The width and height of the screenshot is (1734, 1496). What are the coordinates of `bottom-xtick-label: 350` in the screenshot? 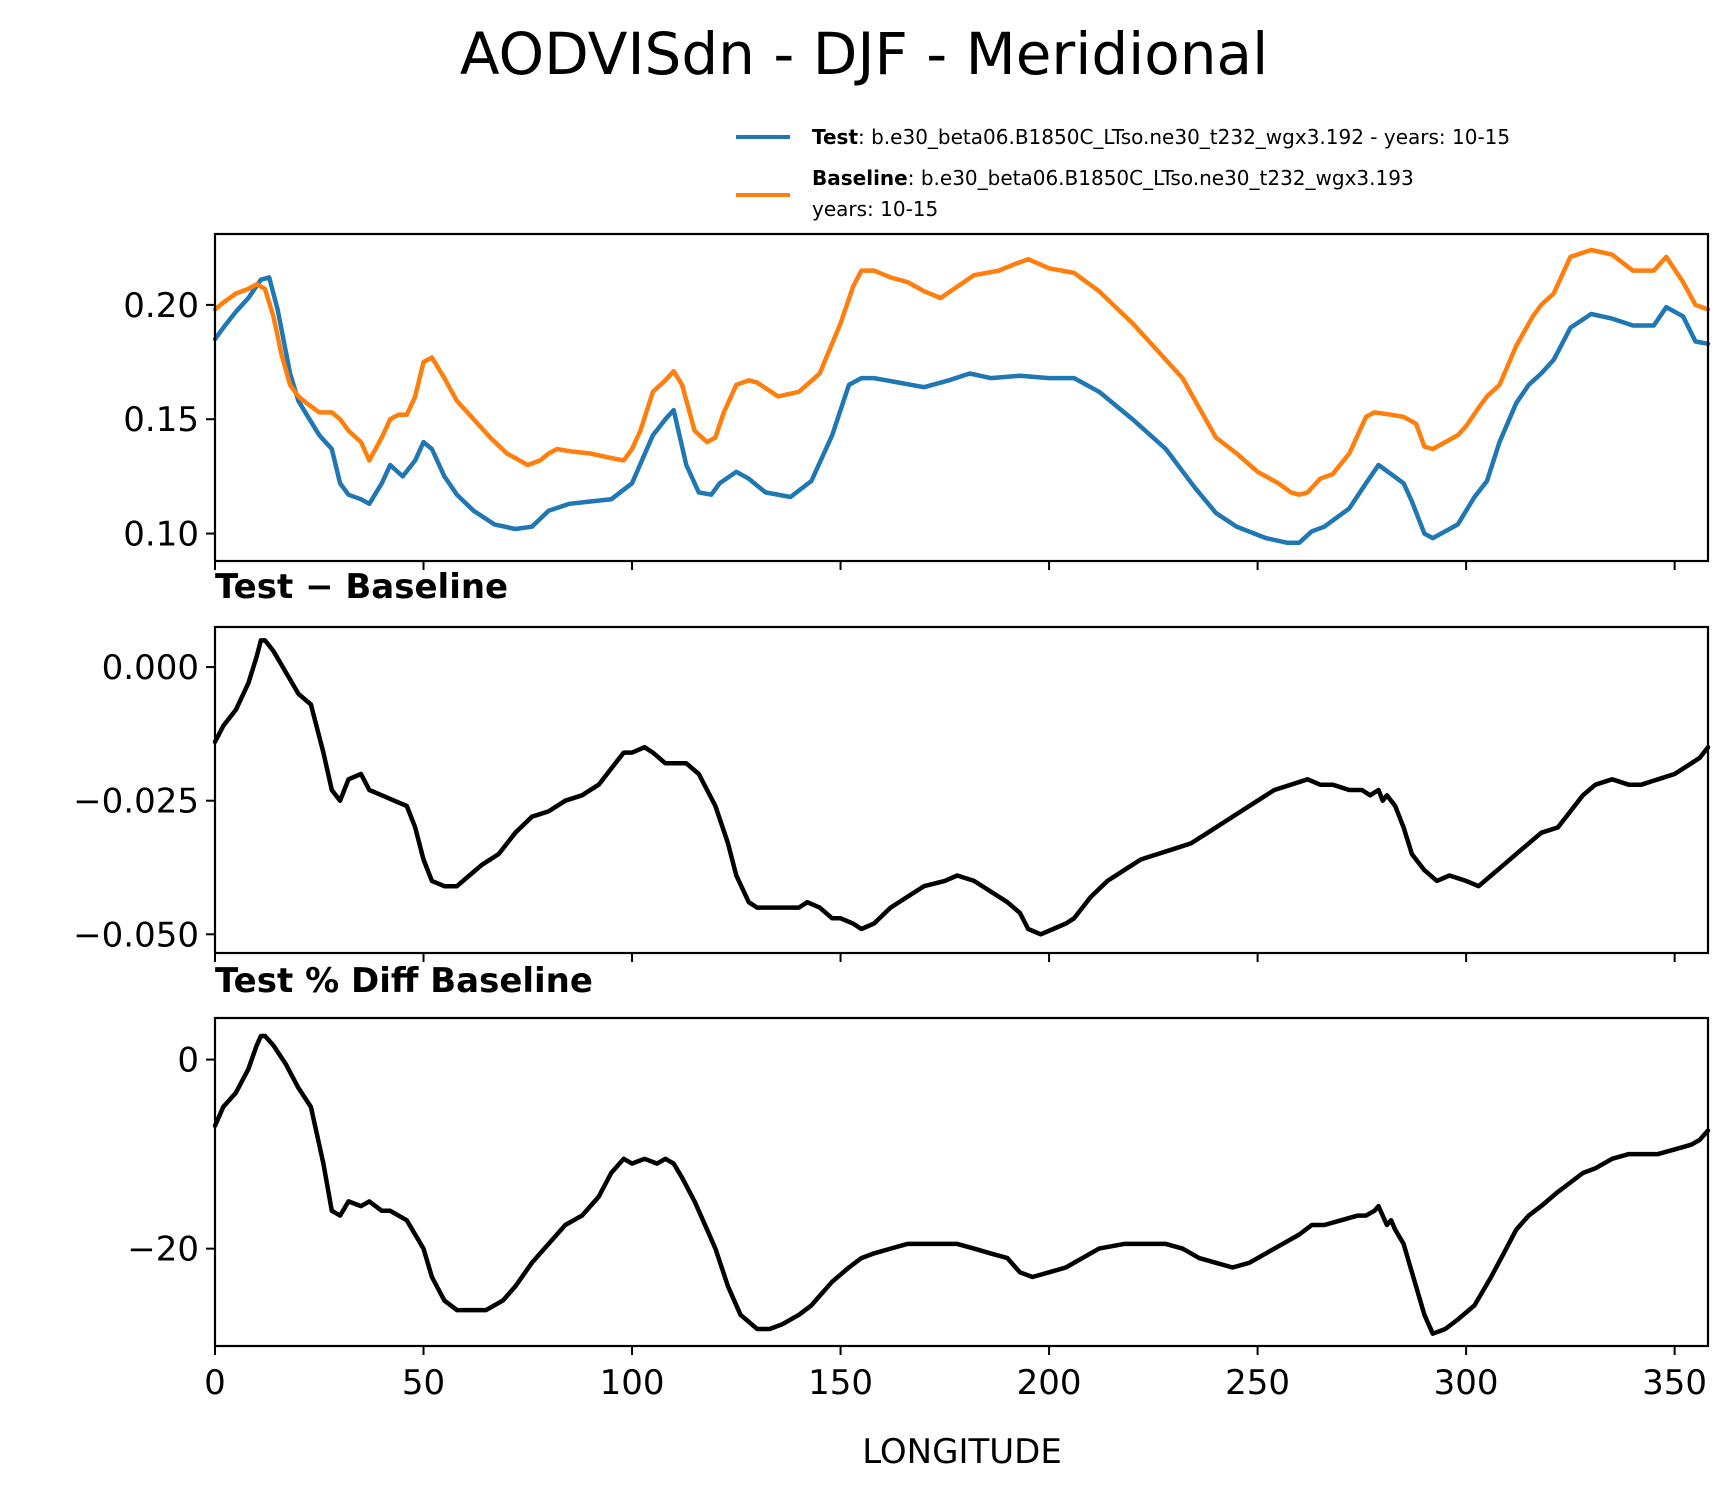 It's located at (1674, 1383).